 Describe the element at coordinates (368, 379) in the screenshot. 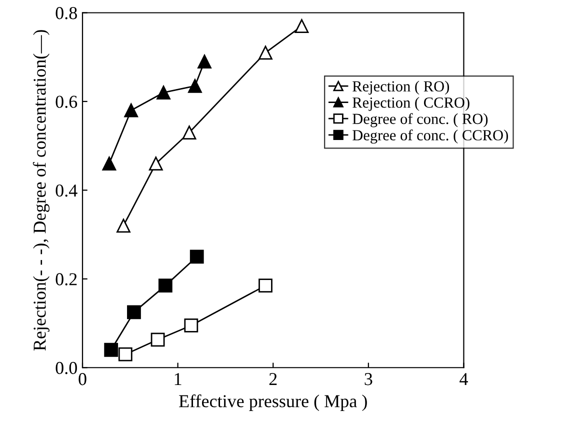

I see `x-tick-label: 3` at that location.